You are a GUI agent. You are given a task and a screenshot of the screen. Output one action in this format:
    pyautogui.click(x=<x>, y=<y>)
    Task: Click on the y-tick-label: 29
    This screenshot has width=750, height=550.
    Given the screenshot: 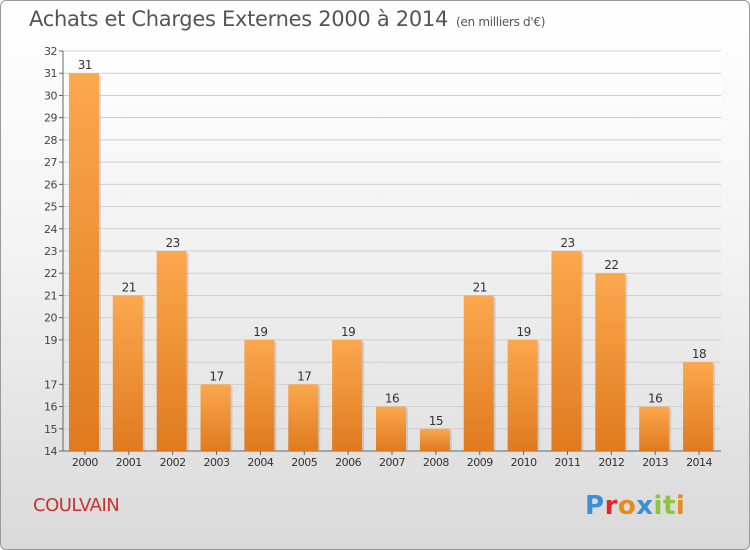 What is the action you would take?
    pyautogui.click(x=50, y=118)
    